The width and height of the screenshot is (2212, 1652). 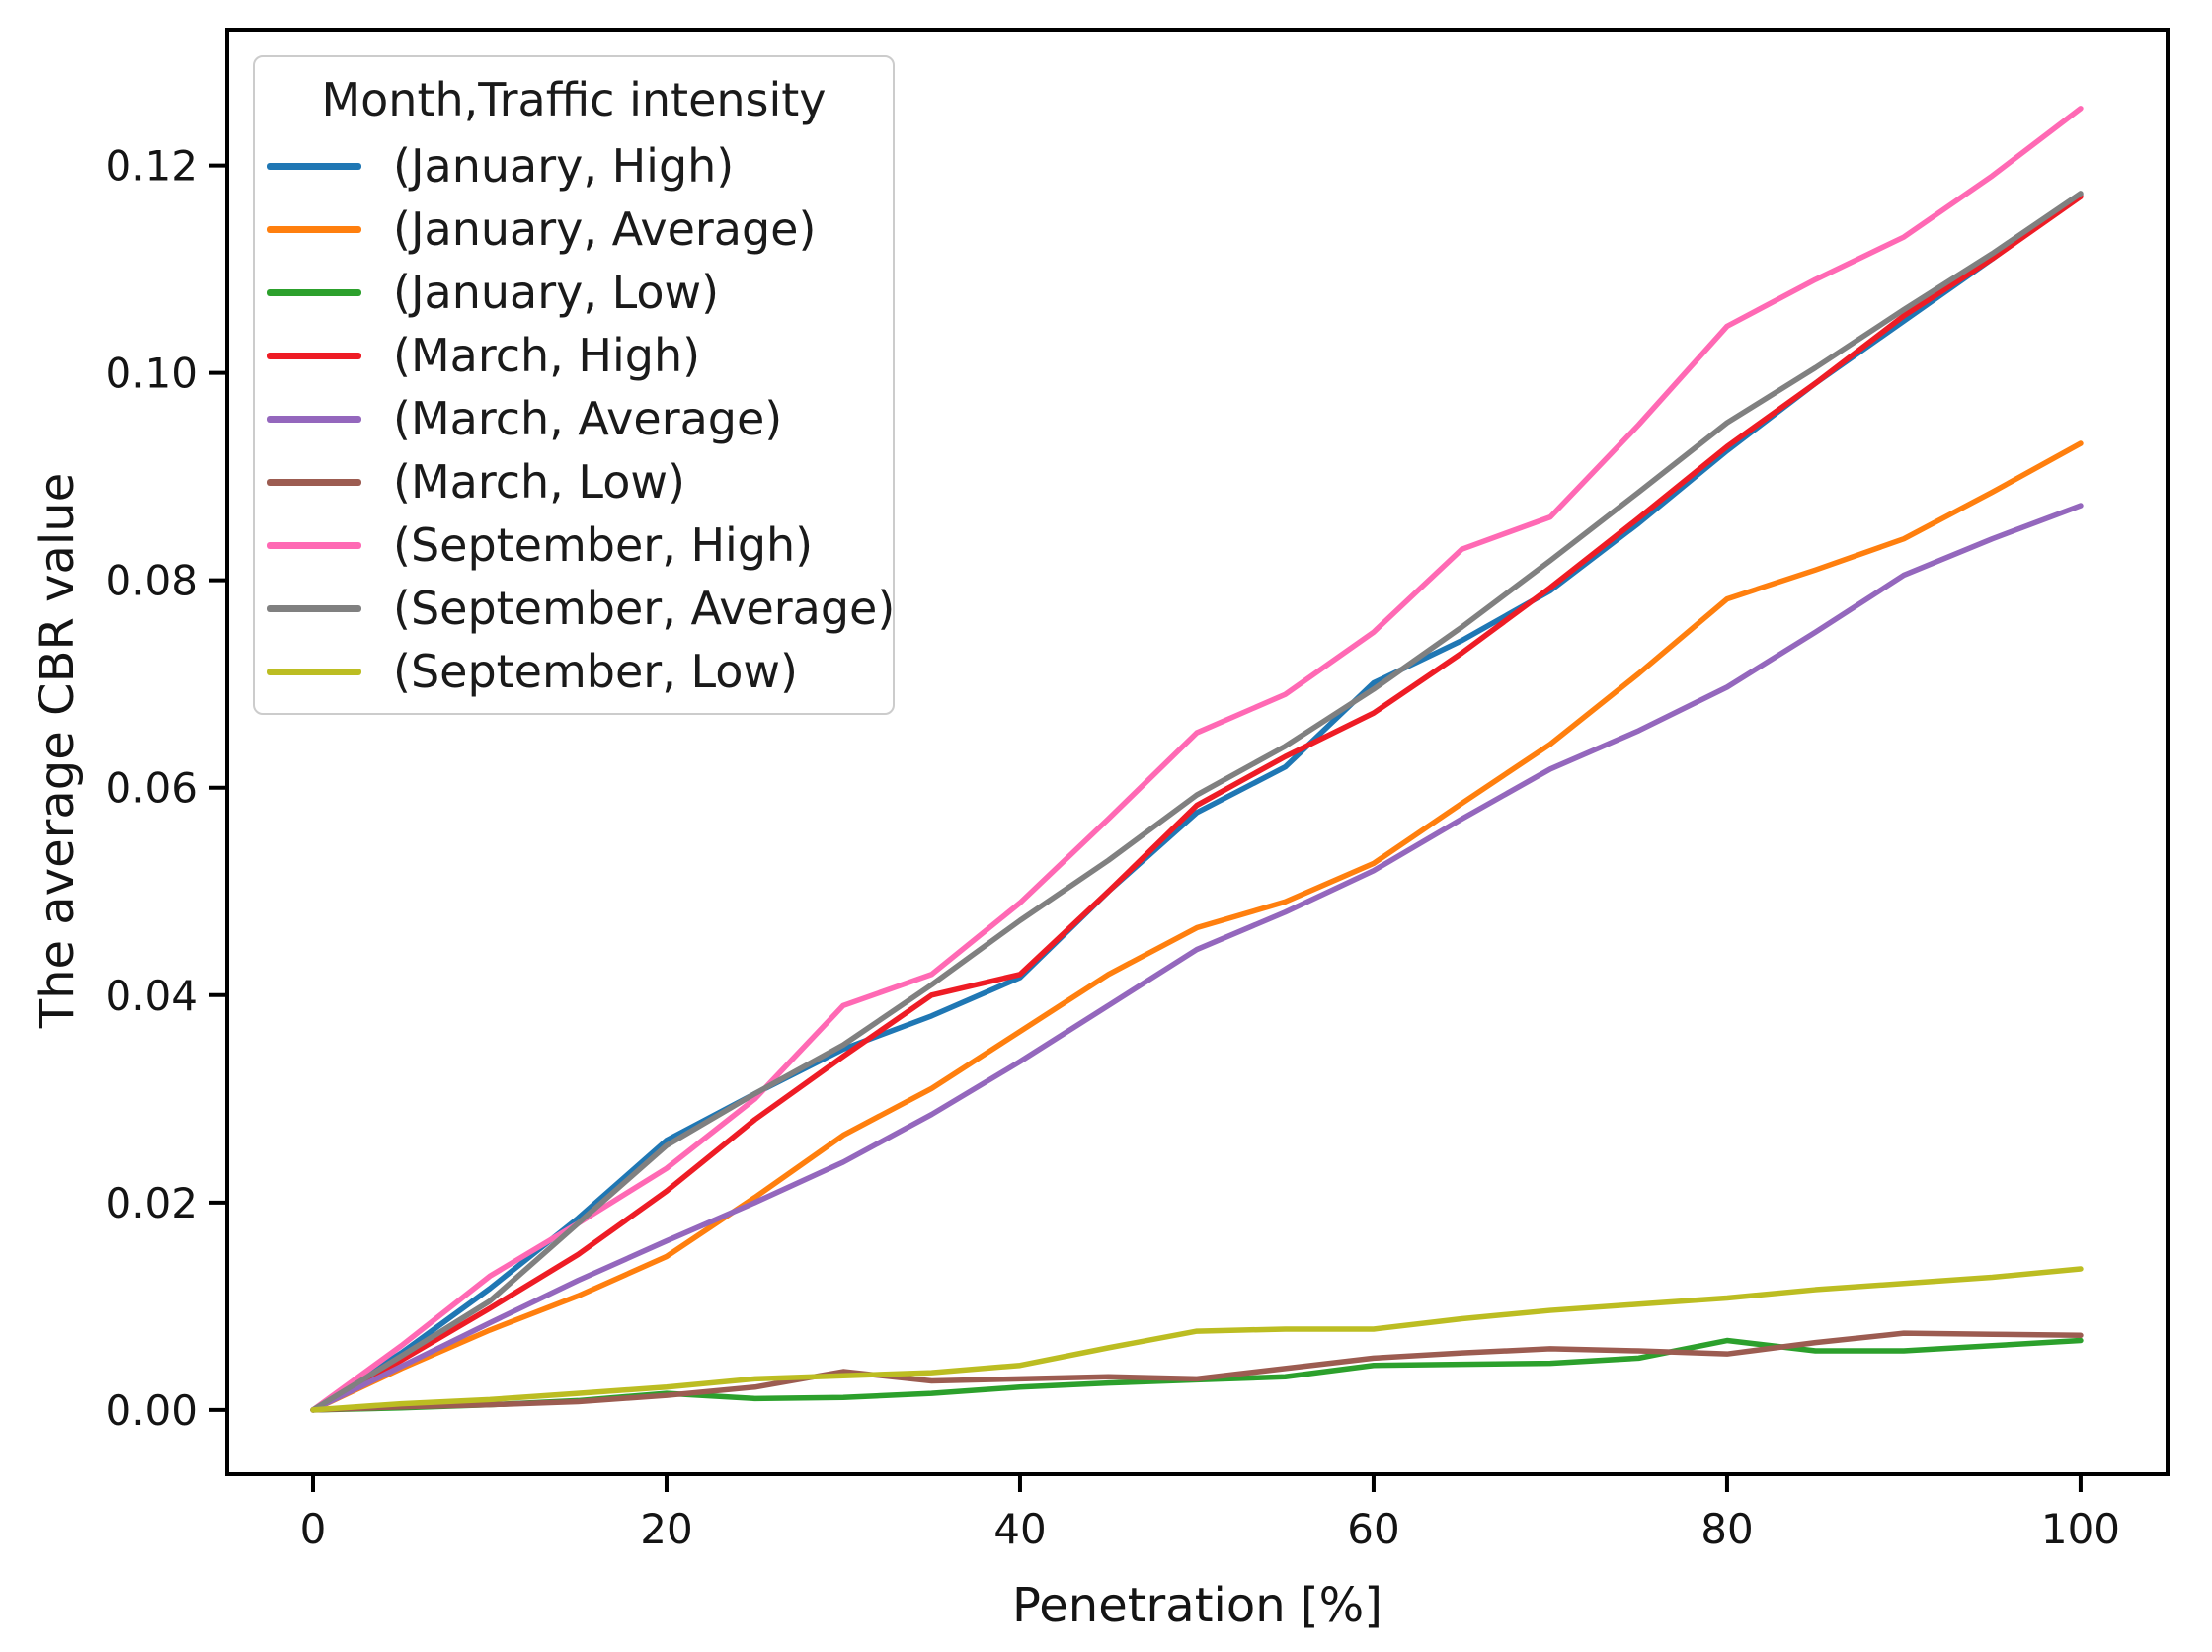 I want to click on legend-label: (January, High), so click(x=564, y=166).